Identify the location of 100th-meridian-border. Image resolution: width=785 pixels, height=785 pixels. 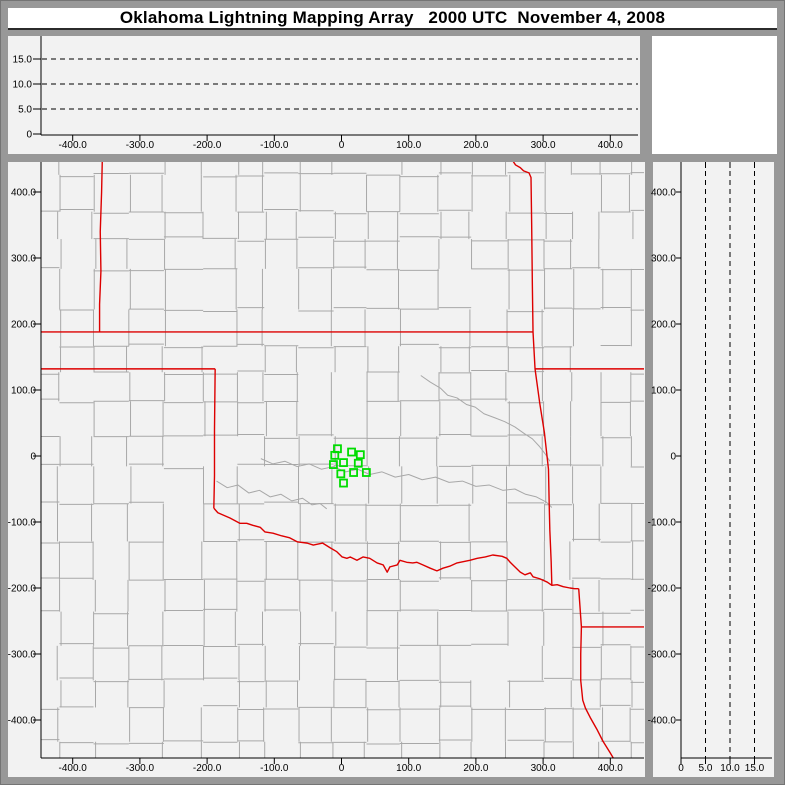
(214, 438).